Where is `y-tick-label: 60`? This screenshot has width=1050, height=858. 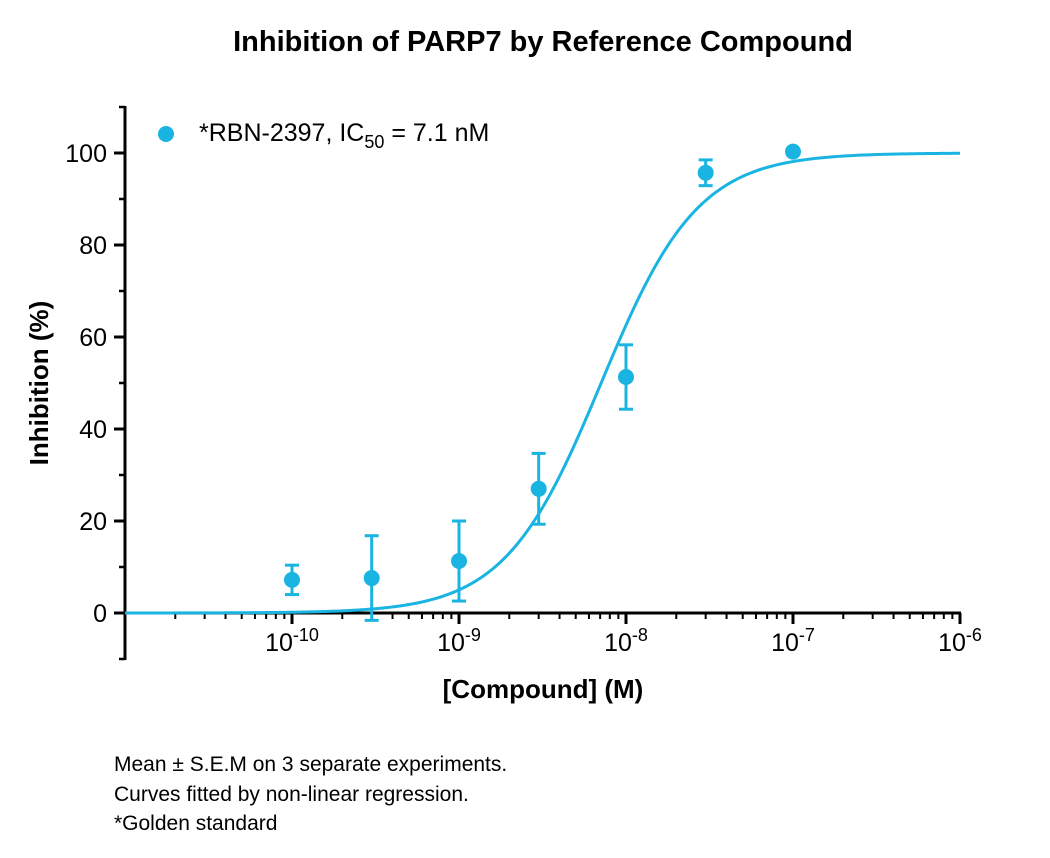 y-tick-label: 60 is located at coordinates (93, 338).